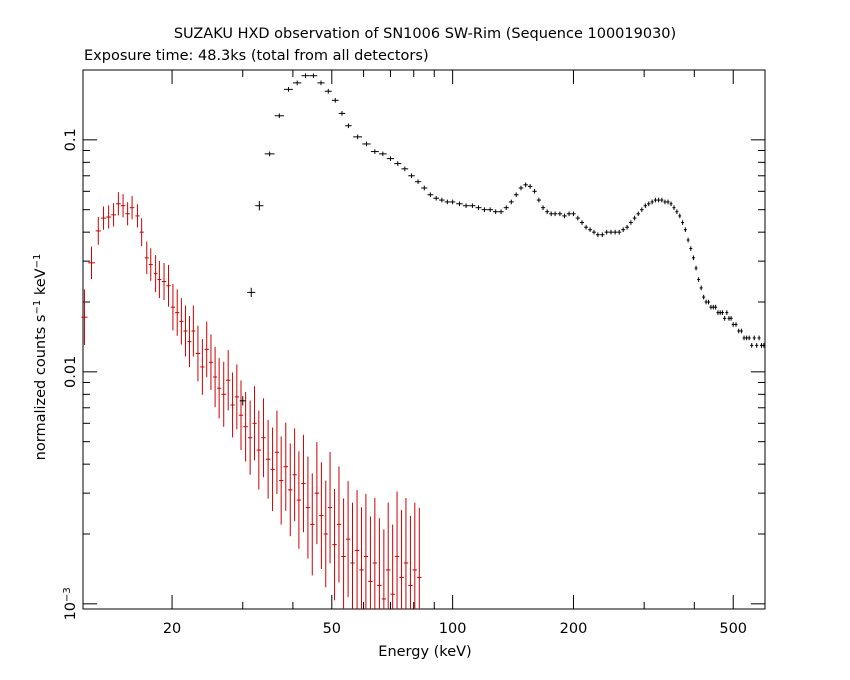 The width and height of the screenshot is (850, 680). What do you see at coordinates (733, 629) in the screenshot?
I see `x-tick-label: 500` at bounding box center [733, 629].